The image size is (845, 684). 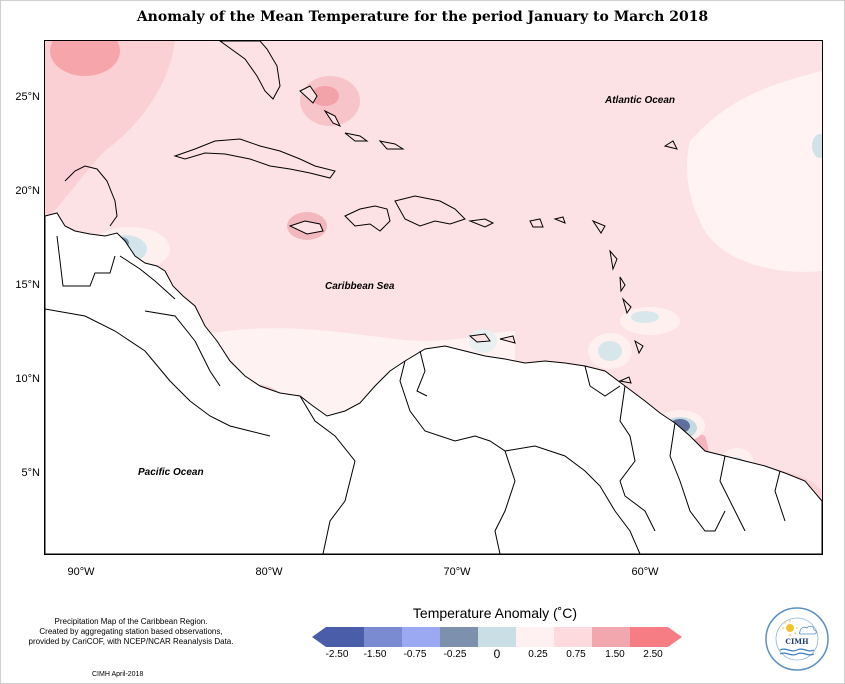 What do you see at coordinates (645, 572) in the screenshot?
I see `lon-label-60w: 60°W` at bounding box center [645, 572].